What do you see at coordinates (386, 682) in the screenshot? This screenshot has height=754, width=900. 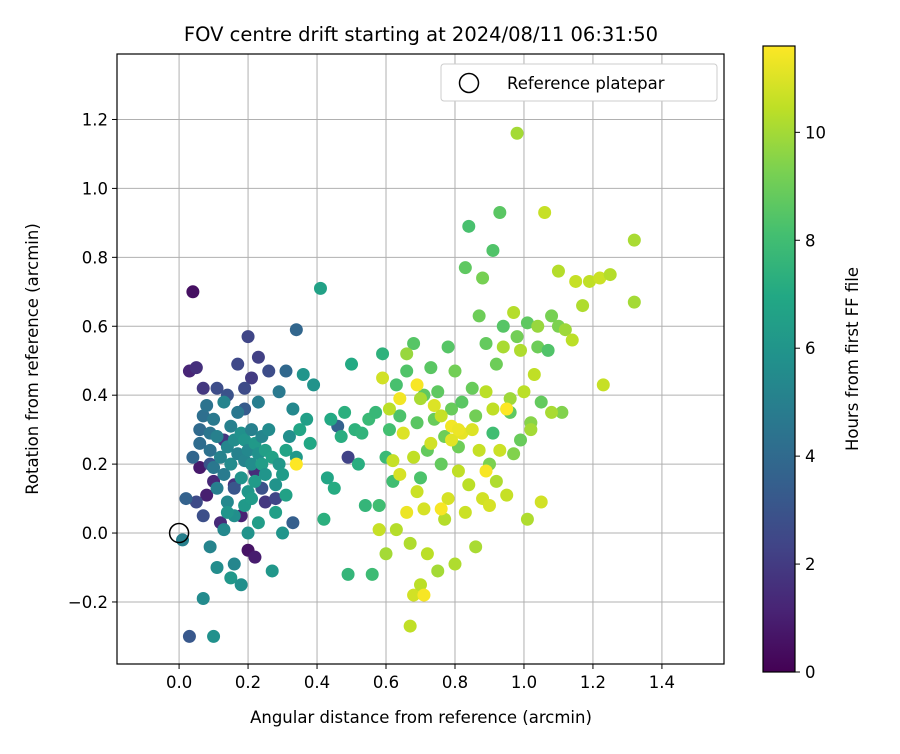 I see `x-tick-label: 0.6` at bounding box center [386, 682].